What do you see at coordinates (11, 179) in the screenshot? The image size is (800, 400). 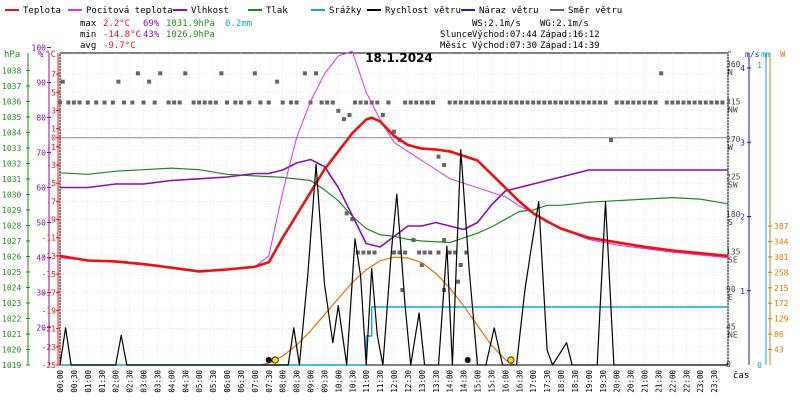 I see `hpa-tick-label: 1031` at bounding box center [11, 179].